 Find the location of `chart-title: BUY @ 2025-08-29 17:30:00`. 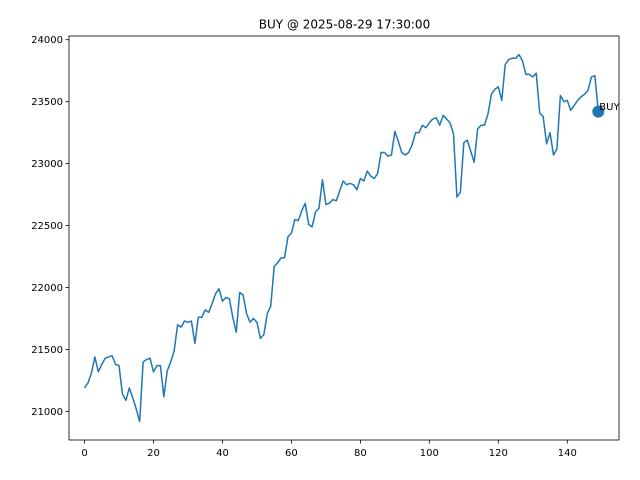

chart-title: BUY @ 2025-08-29 17:30:00 is located at coordinates (344, 25).